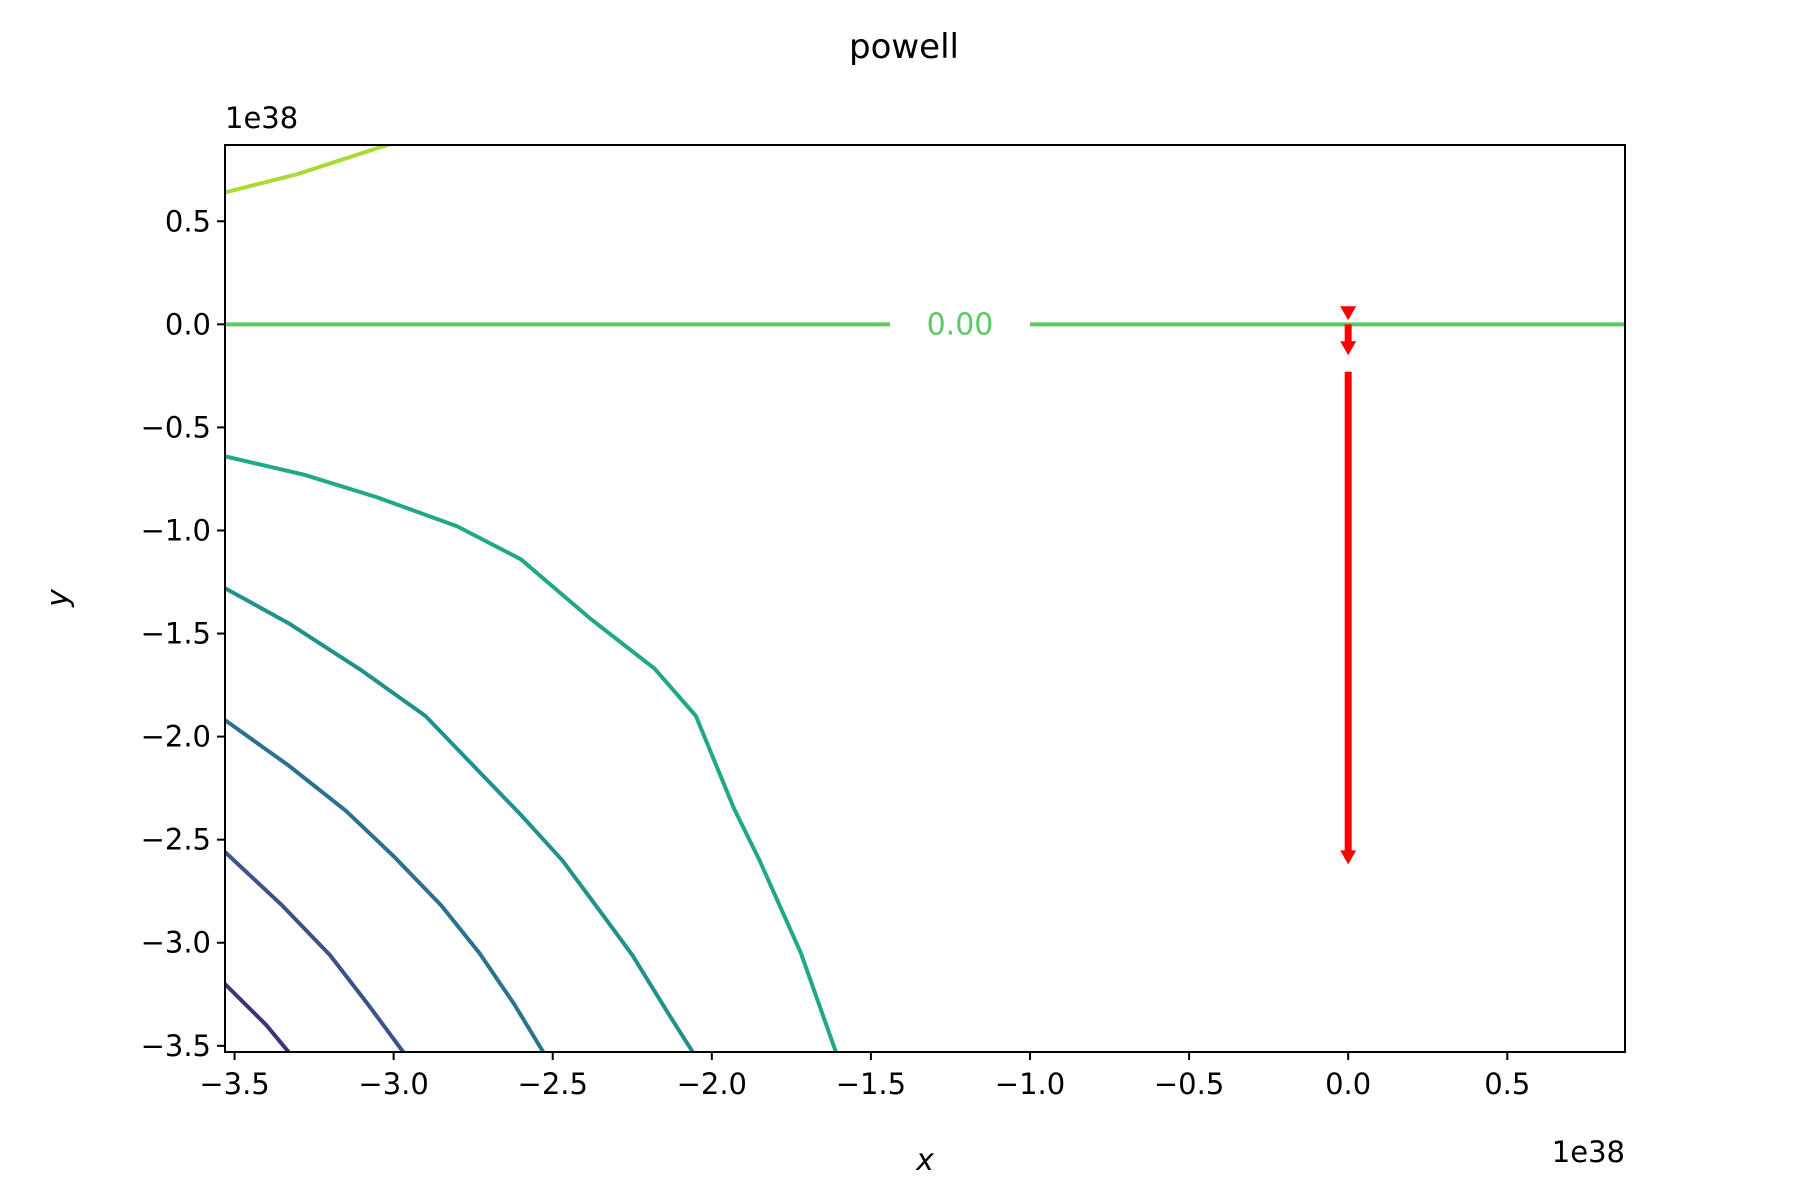  I want to click on x-tick-label: −0.5, so click(1189, 1084).